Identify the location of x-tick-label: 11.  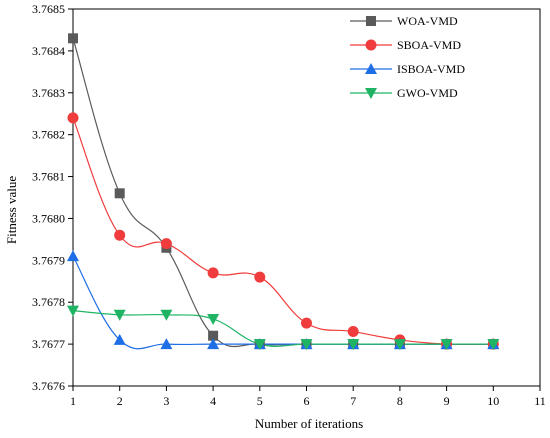
(540, 401).